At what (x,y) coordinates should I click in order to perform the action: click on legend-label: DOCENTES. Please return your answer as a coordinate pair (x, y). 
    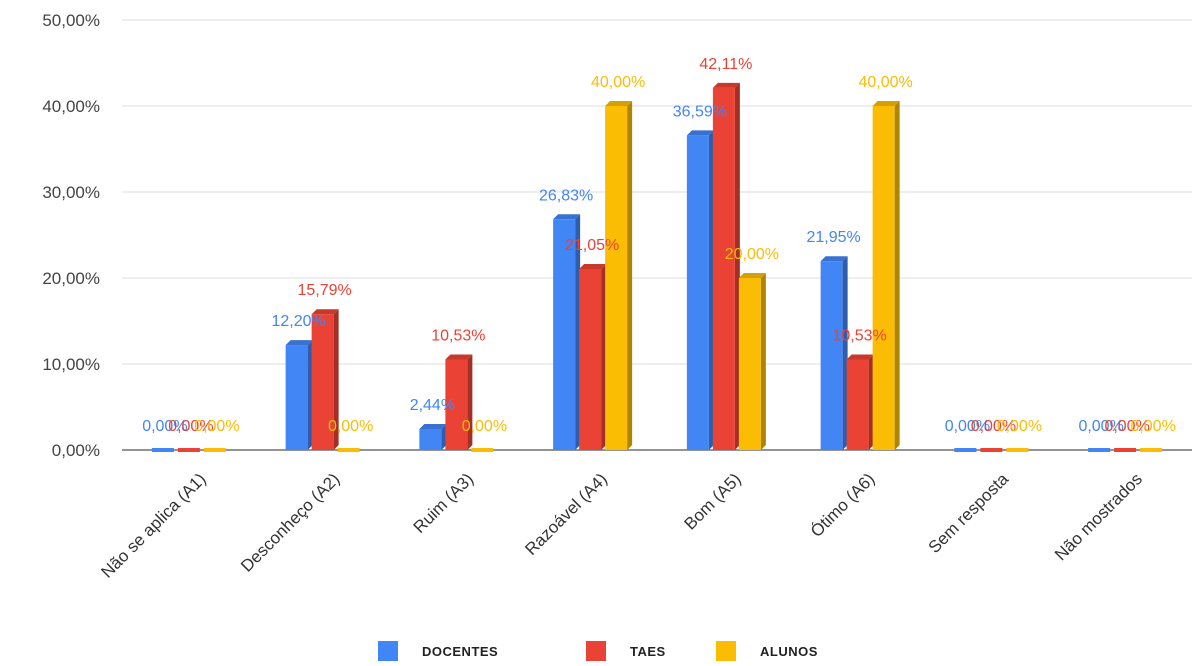
    Looking at the image, I should click on (460, 651).